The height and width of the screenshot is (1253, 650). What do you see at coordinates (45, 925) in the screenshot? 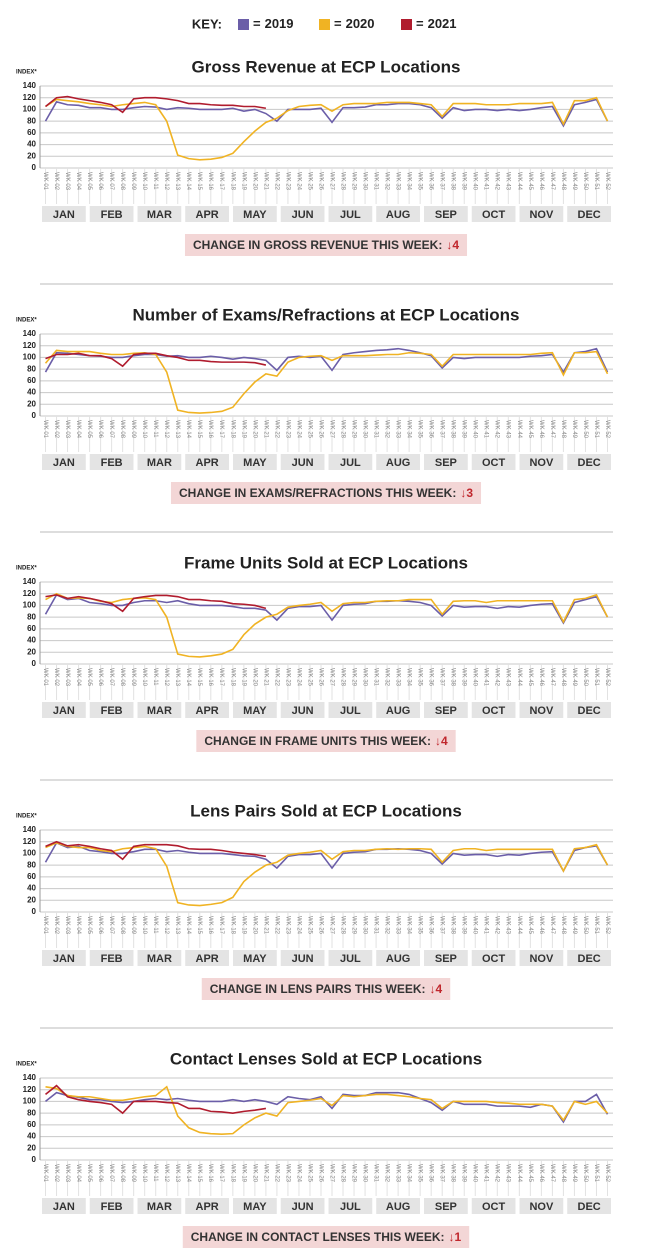
I see `x-tick-label: WK 01` at bounding box center [45, 925].